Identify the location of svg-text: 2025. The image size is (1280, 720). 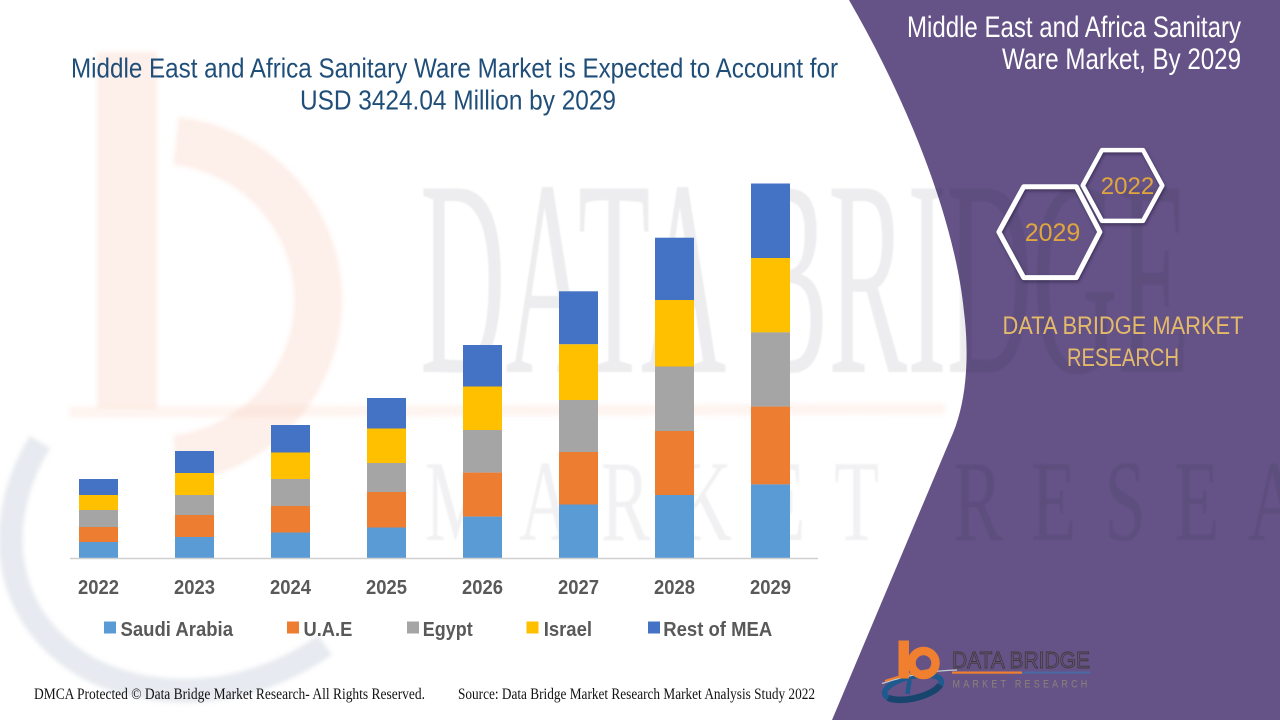
(386, 587).